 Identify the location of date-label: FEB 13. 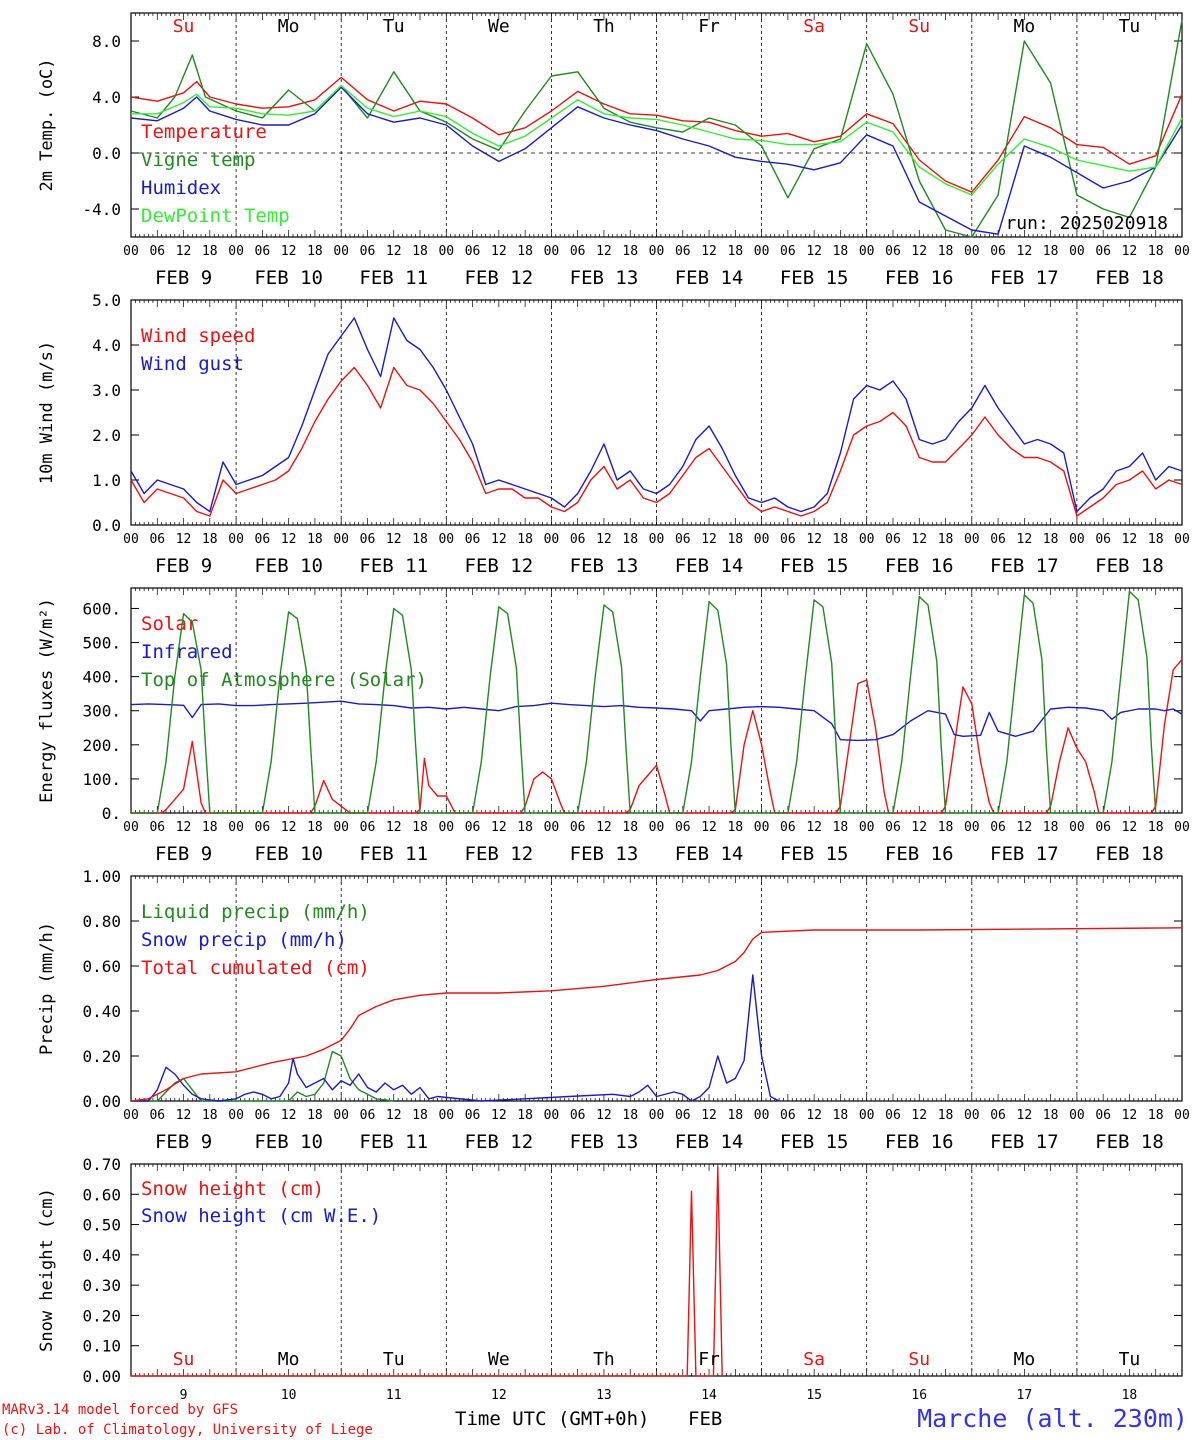
(604, 854).